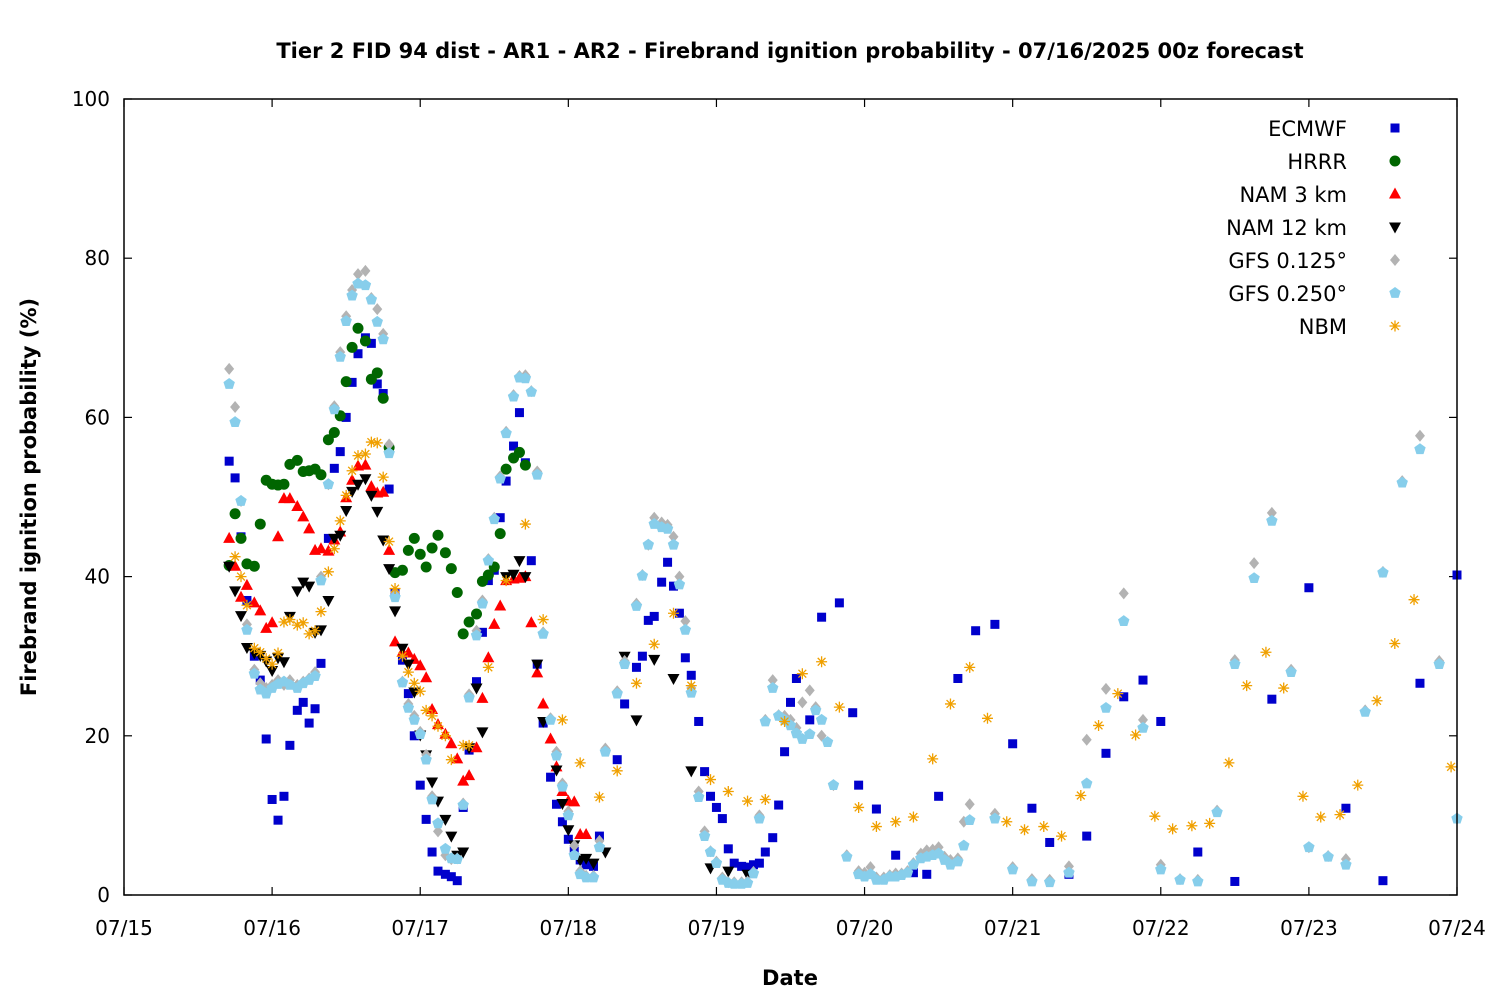 The width and height of the screenshot is (1500, 1000). Describe the element at coordinates (1307, 129) in the screenshot. I see `legend-label: ECMWF` at that location.